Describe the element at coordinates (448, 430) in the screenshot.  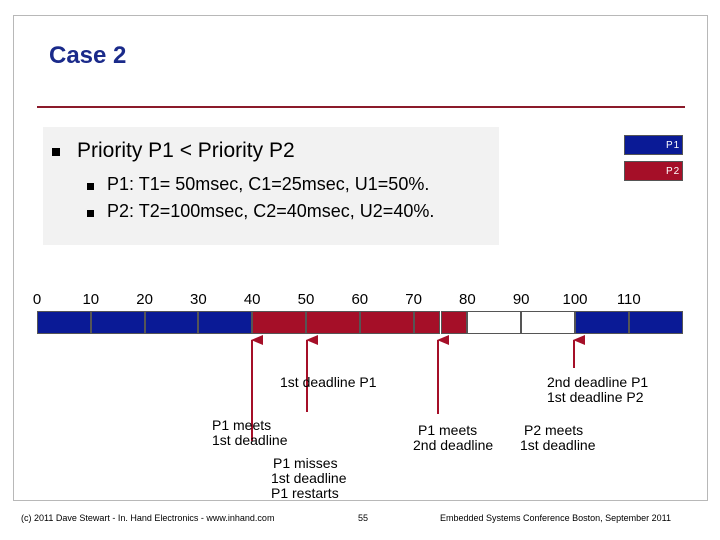
I see `annotation-p1-meets-2: P1 meets` at that location.